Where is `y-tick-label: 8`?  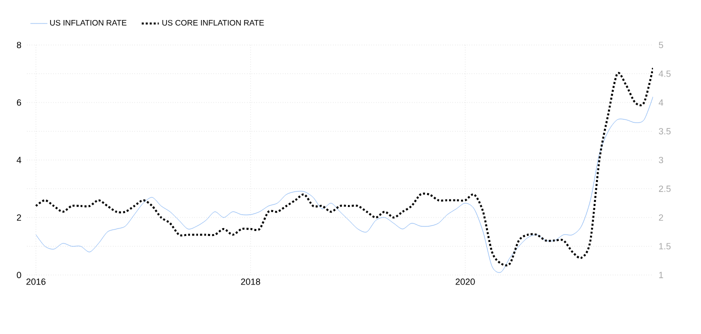
y-tick-label: 8 is located at coordinates (19, 45).